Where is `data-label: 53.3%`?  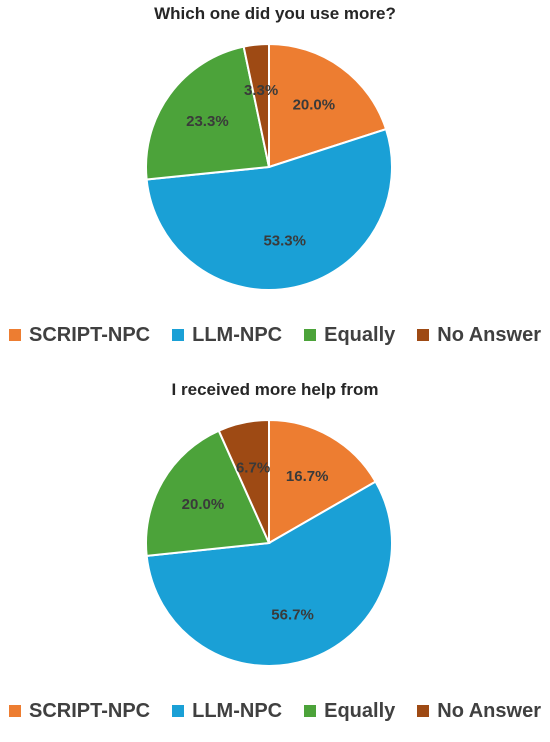 data-label: 53.3% is located at coordinates (284, 241).